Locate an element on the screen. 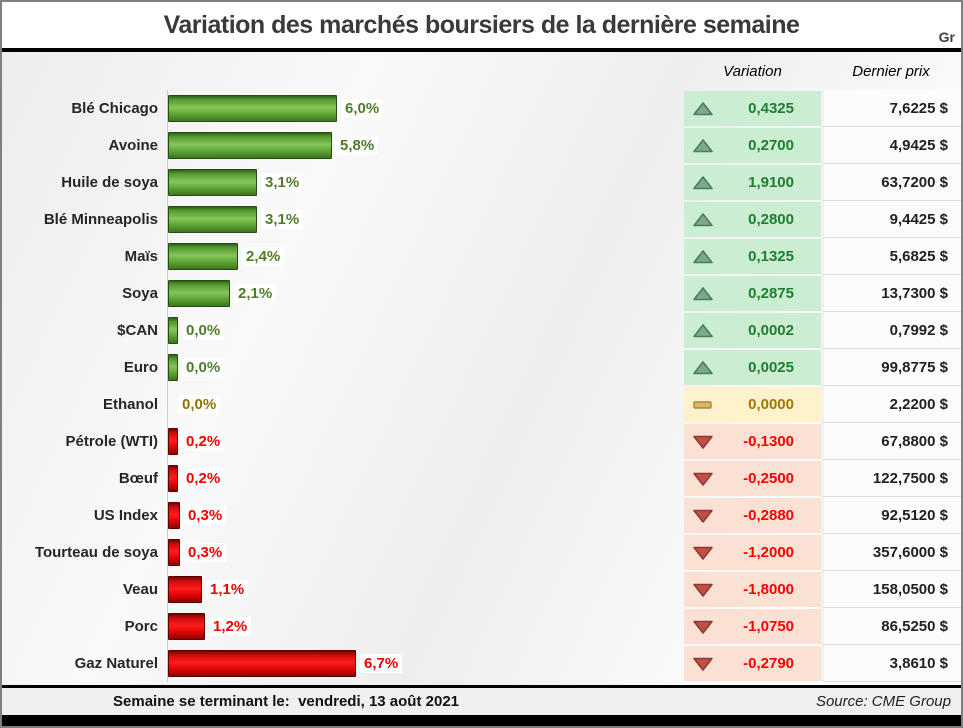 The width and height of the screenshot is (963, 728). bar-zone: 0,3% is located at coordinates (425, 515).